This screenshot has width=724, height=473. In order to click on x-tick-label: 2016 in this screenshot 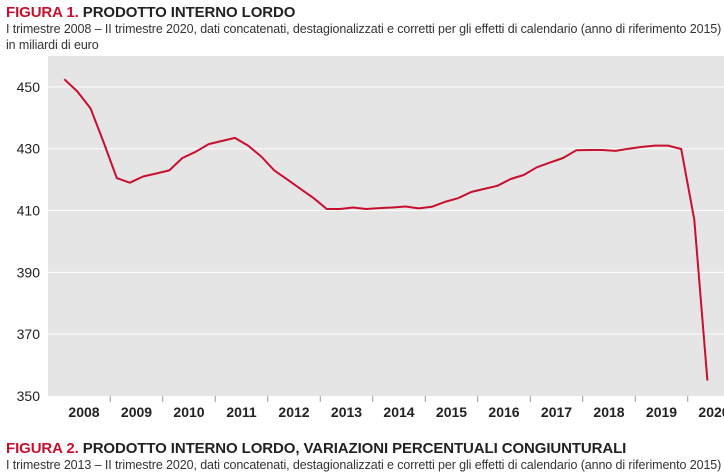, I will do `click(503, 412)`.